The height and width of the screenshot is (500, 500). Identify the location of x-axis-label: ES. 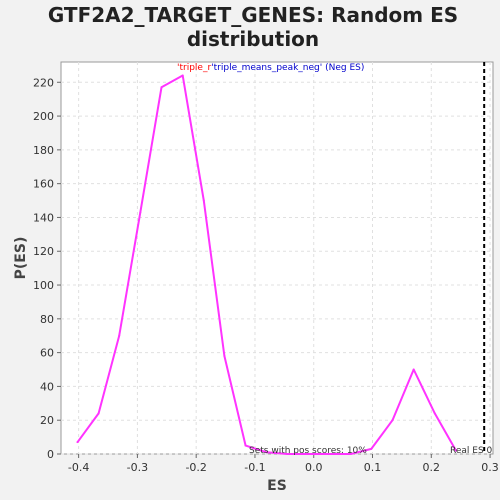
(277, 486).